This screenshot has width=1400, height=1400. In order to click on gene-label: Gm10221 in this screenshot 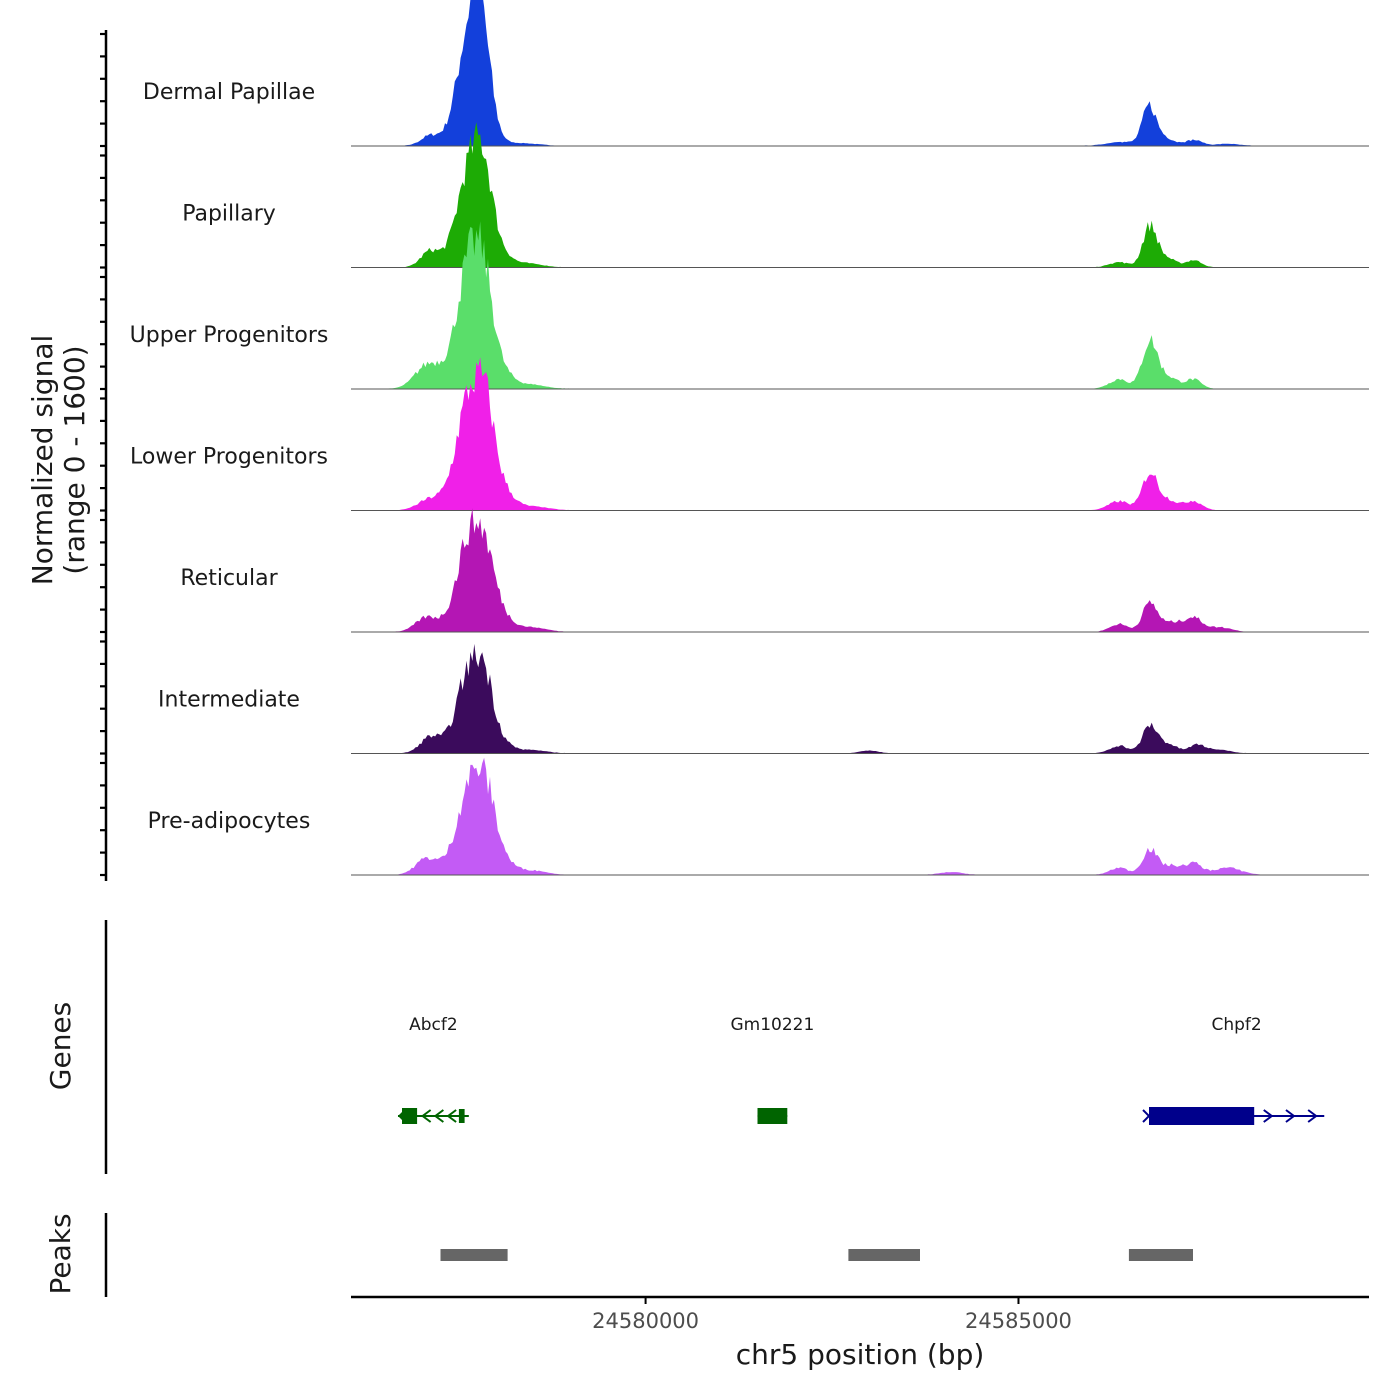, I will do `click(772, 1025)`.